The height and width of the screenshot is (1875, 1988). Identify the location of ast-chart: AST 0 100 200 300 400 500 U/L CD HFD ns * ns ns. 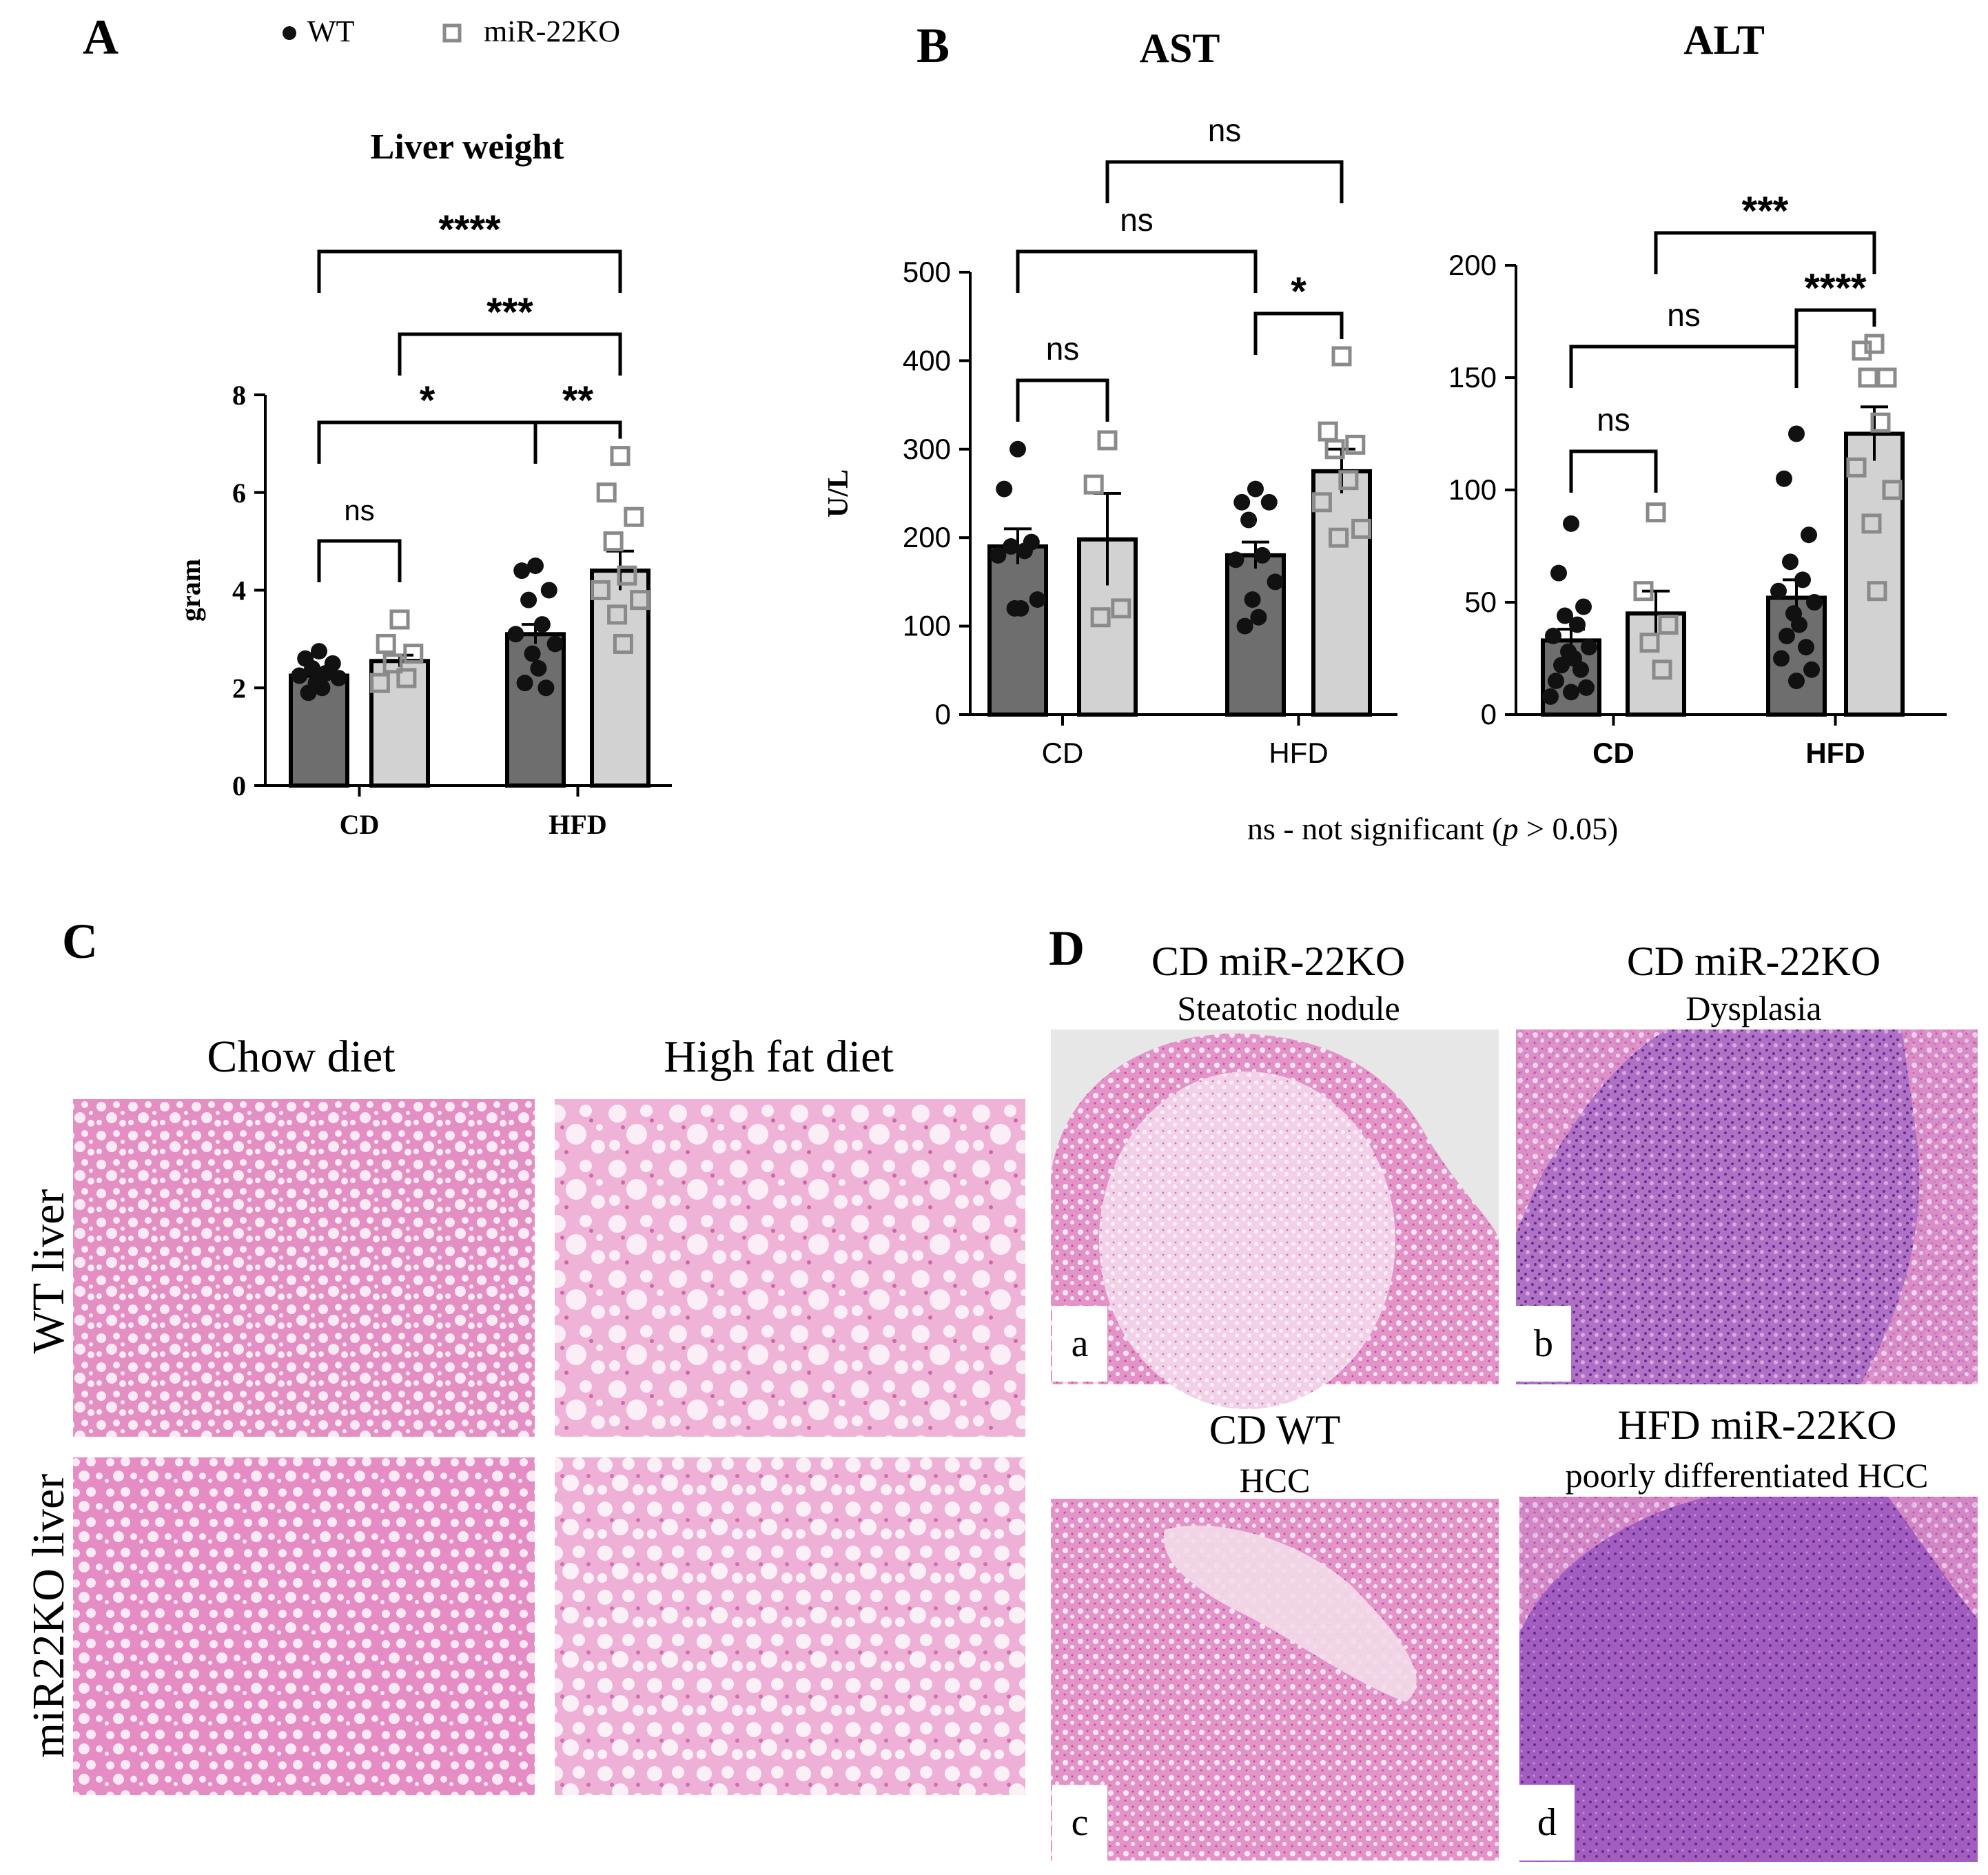
(1110, 397).